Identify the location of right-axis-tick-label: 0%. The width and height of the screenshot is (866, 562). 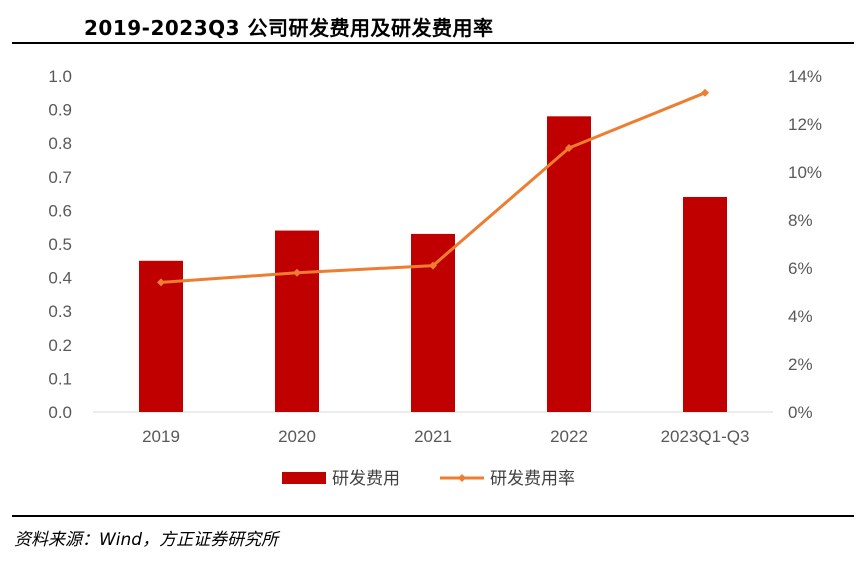
(800, 412).